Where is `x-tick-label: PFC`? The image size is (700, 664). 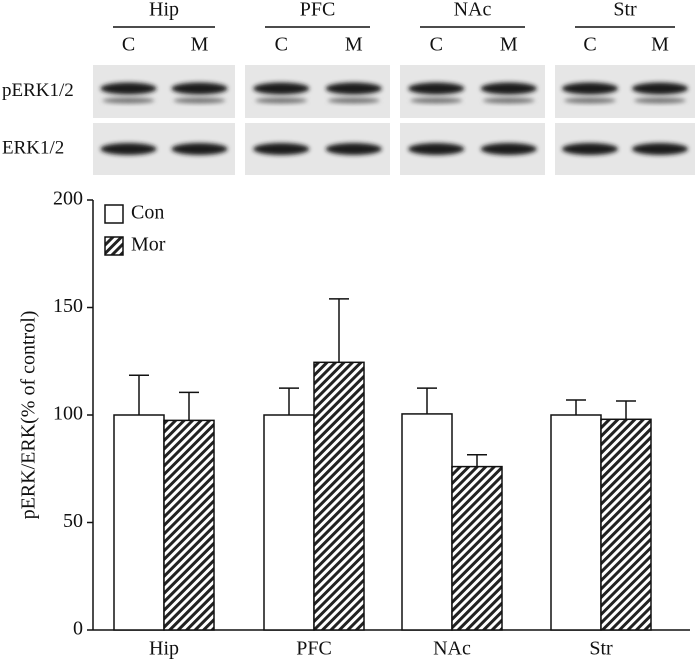
x-tick-label: PFC is located at coordinates (314, 649).